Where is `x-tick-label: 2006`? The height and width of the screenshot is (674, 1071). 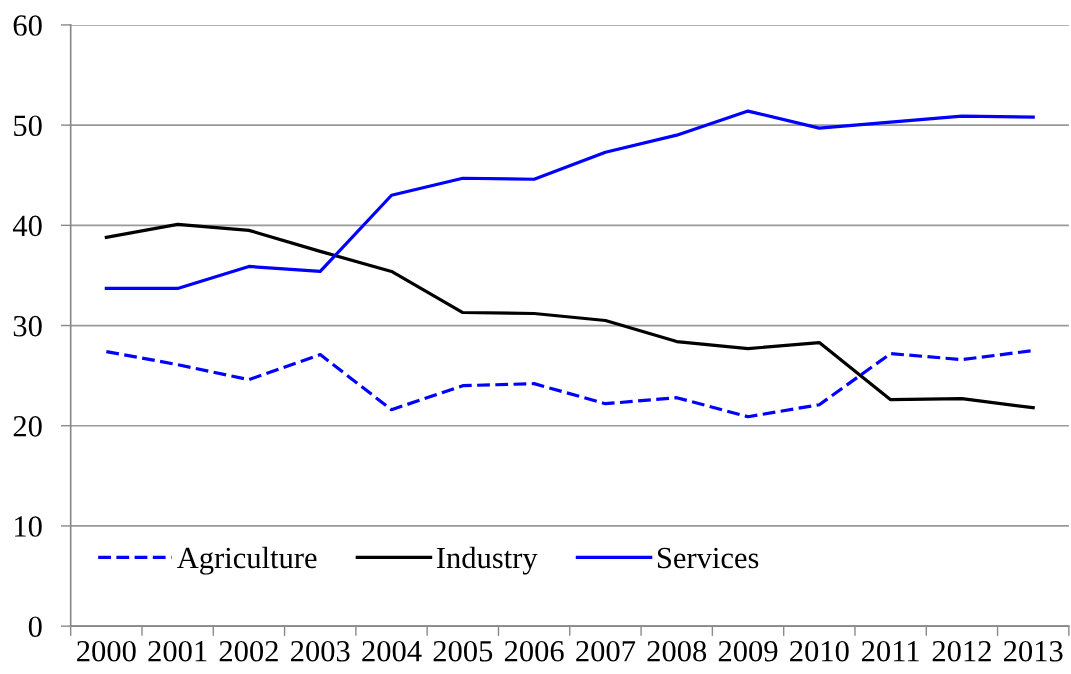
x-tick-label: 2006 is located at coordinates (534, 651).